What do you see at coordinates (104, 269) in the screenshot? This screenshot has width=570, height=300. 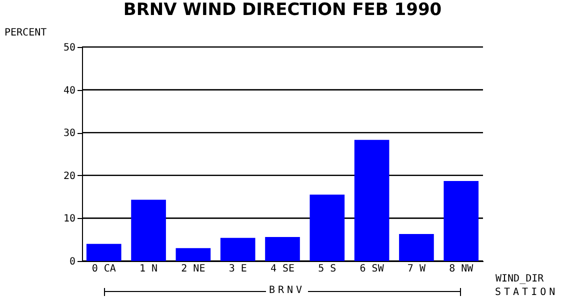 I see `x-tick-label: 0 CA` at bounding box center [104, 269].